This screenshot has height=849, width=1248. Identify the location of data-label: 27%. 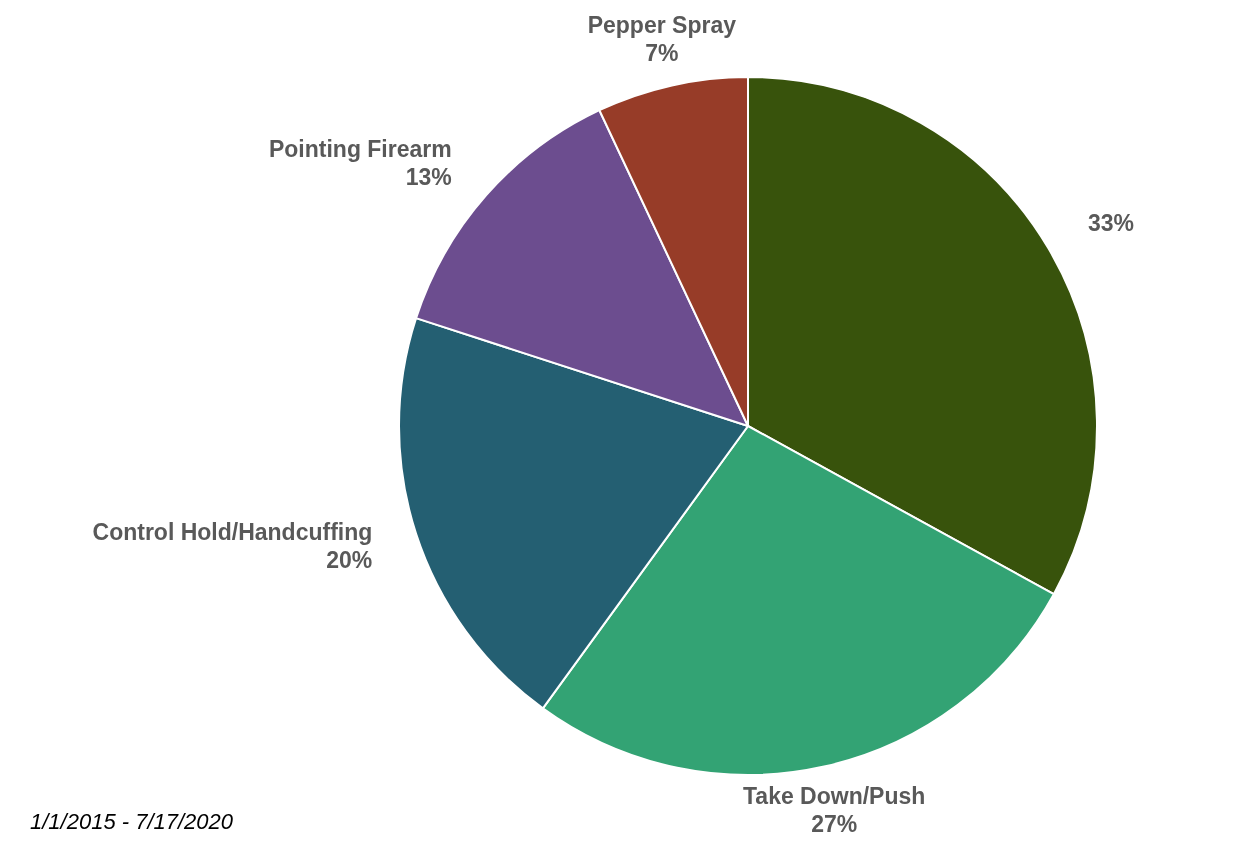
(834, 823).